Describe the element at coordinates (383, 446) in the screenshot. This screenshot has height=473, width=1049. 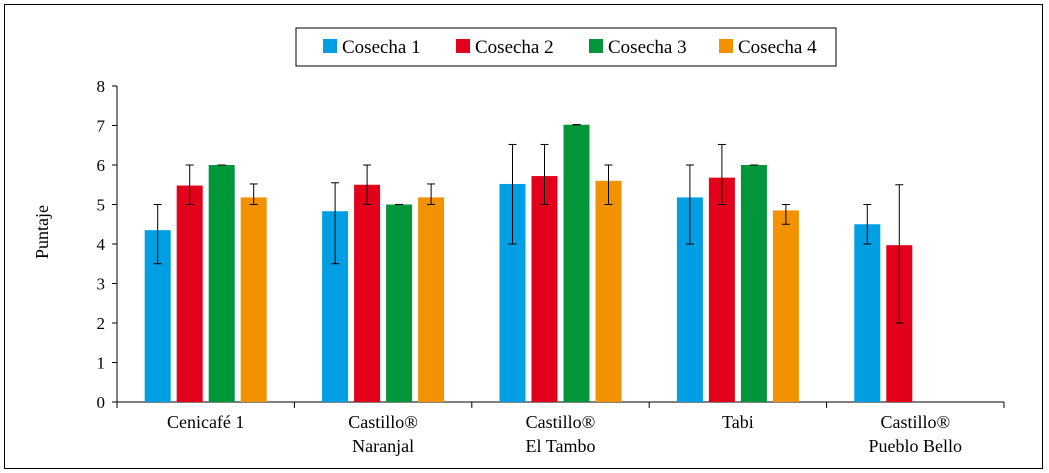
I see `x-tick-label-line: Naranjal` at that location.